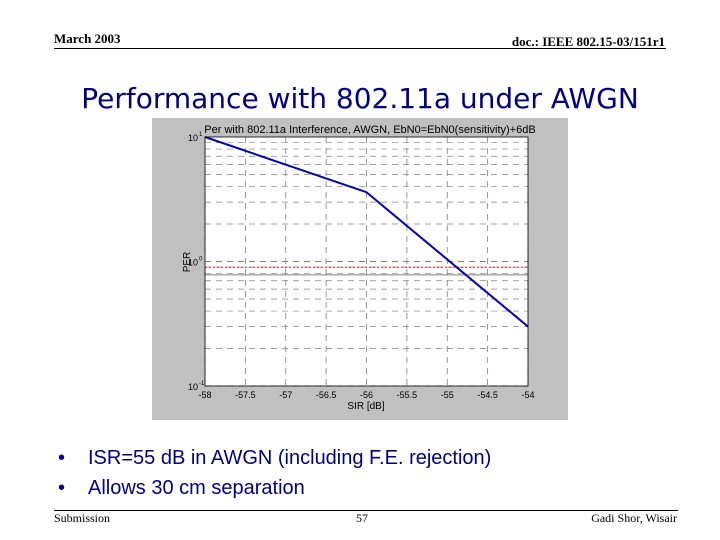  What do you see at coordinates (274, 488) in the screenshot?
I see `bullet-item: Allows 30 cm separation` at bounding box center [274, 488].